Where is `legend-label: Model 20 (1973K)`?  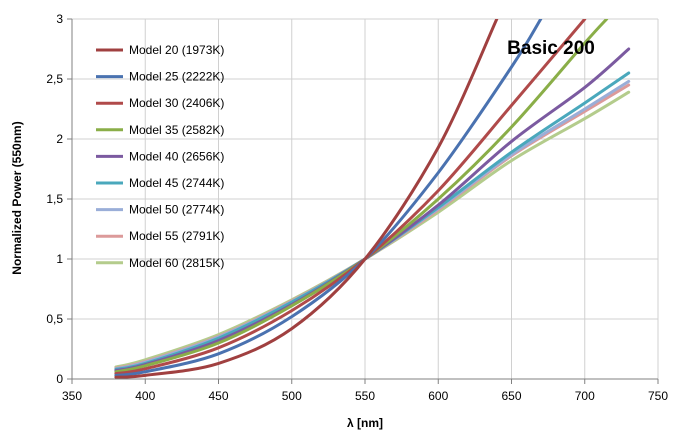 legend-label: Model 20 (1973K) is located at coordinates (176, 50).